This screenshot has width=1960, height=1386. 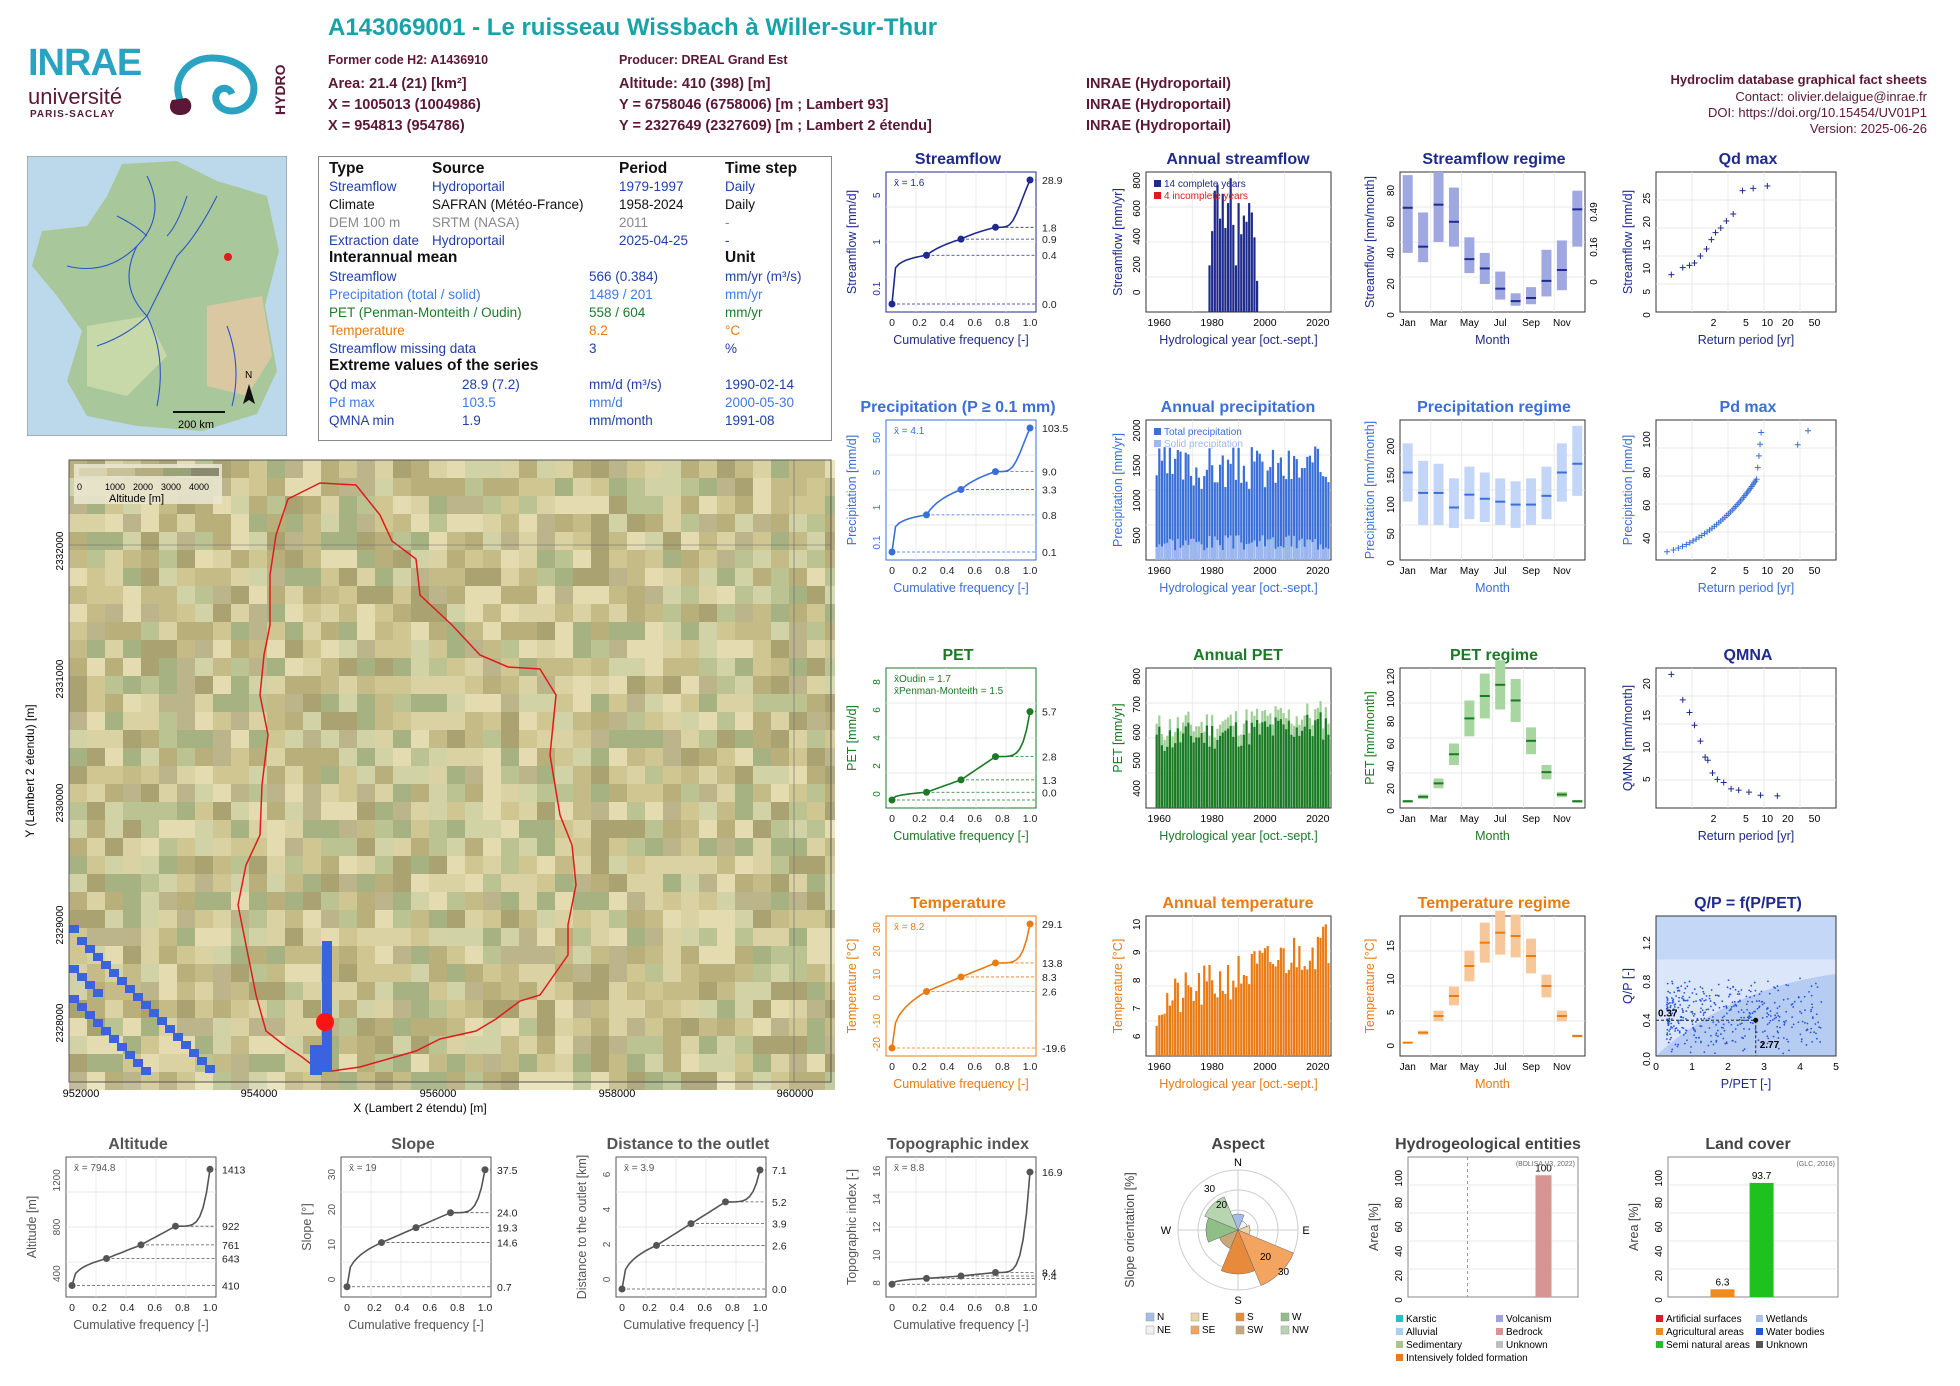 What do you see at coordinates (413, 1144) in the screenshot?
I see `chart-title: Slope` at bounding box center [413, 1144].